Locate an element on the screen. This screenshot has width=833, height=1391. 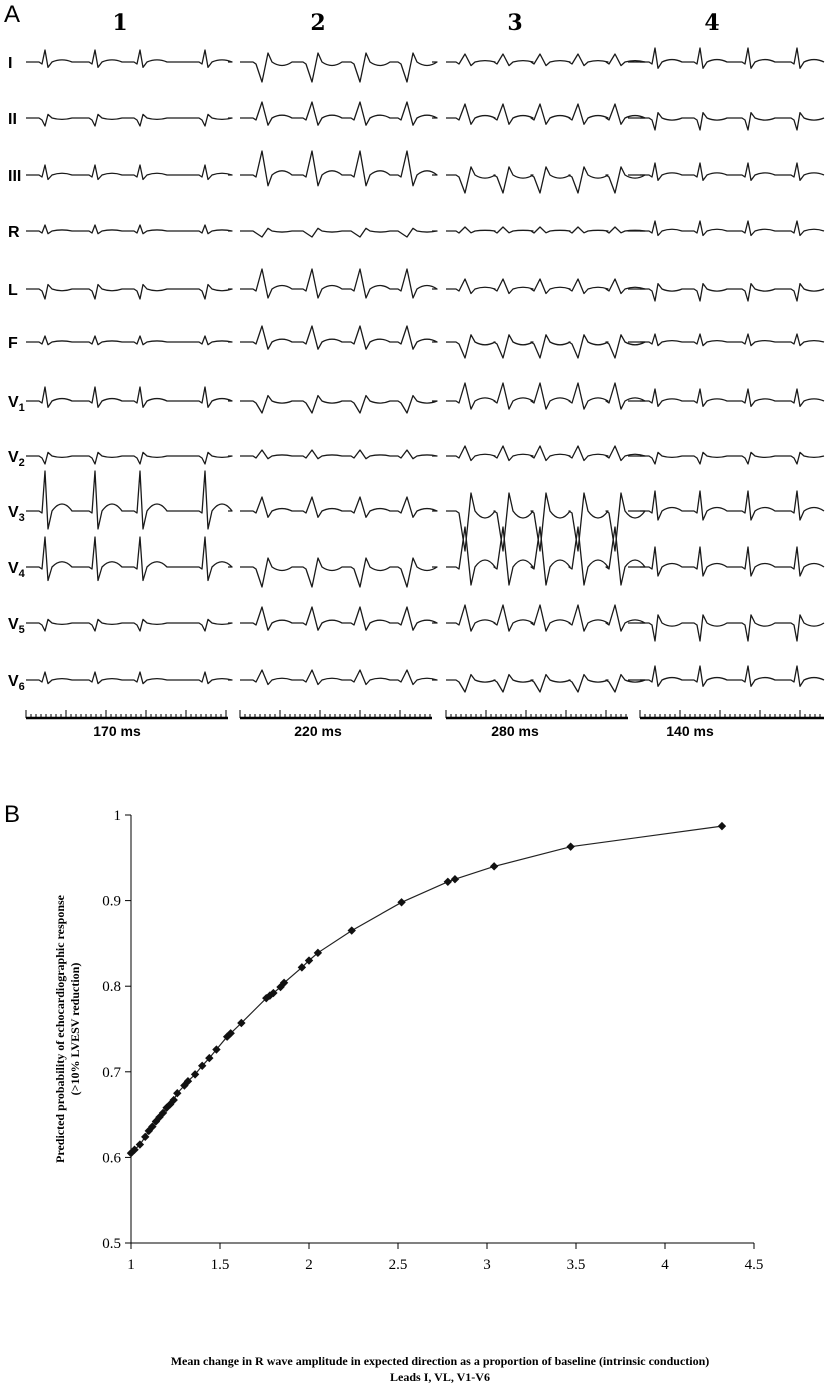
column-3-number: 3 is located at coordinates (514, 23).